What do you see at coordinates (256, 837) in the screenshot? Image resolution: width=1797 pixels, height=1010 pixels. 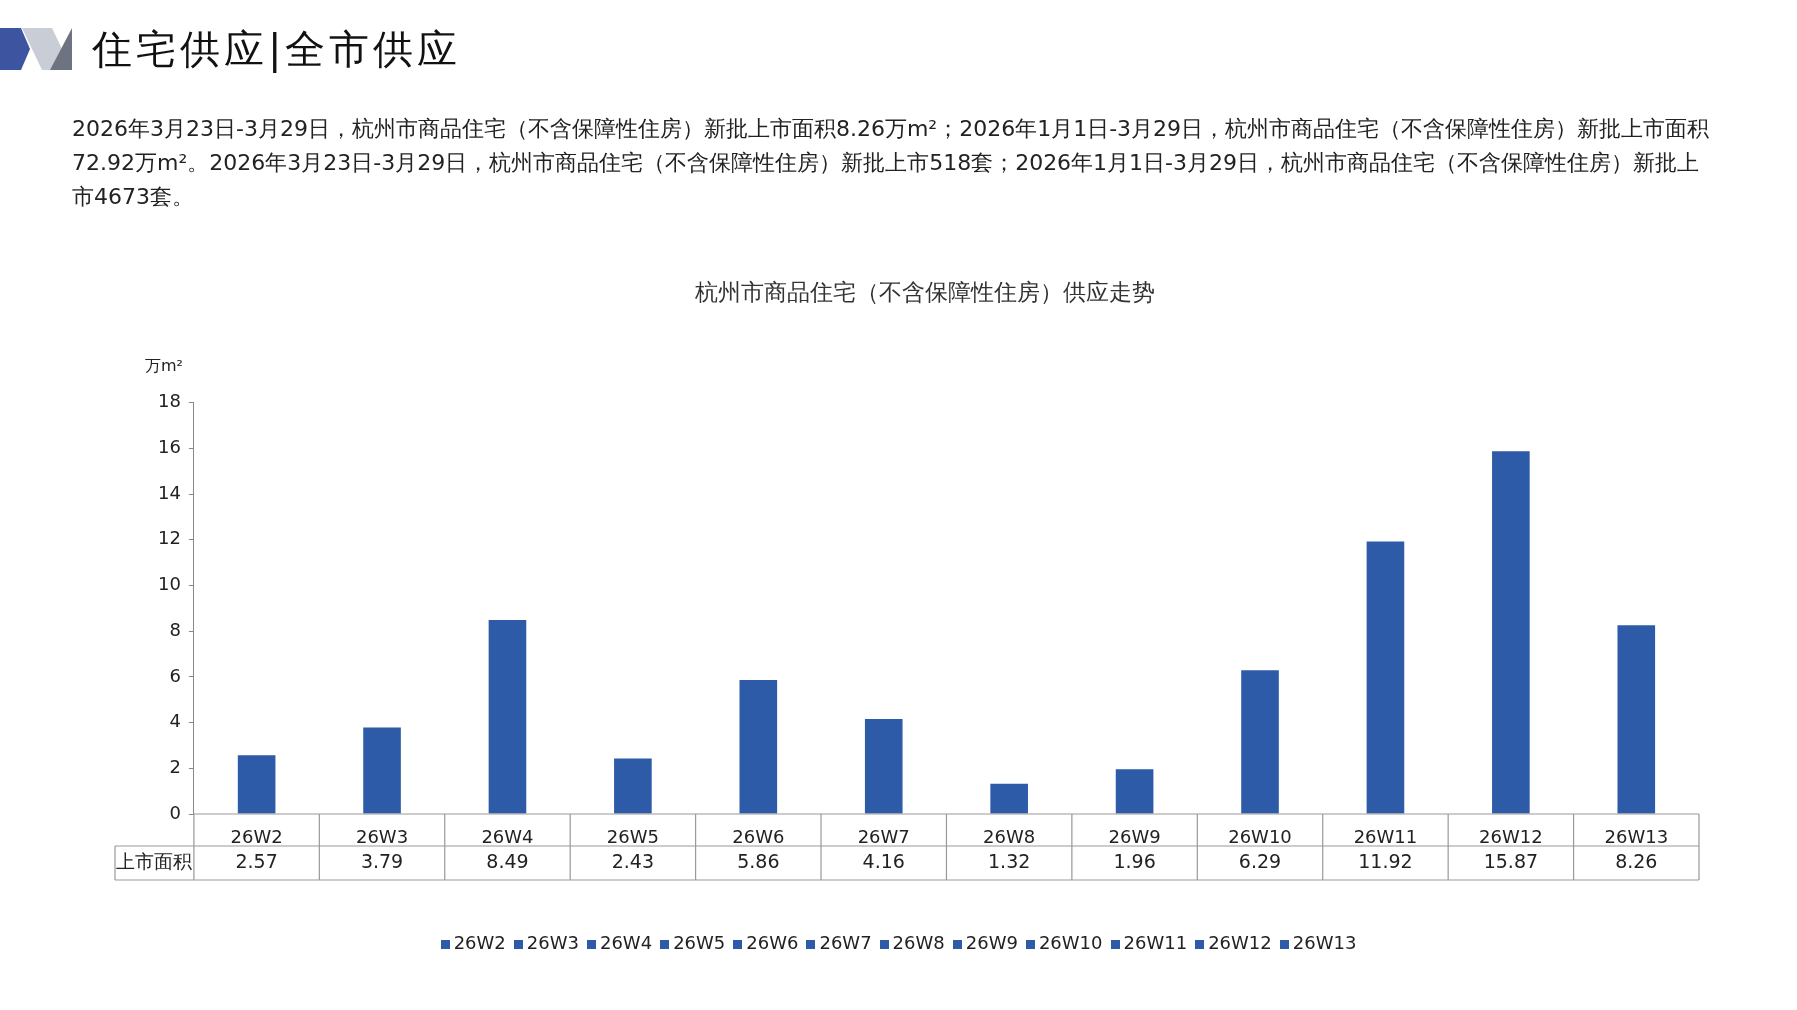 I see `x-tick-label: 26W2` at bounding box center [256, 837].